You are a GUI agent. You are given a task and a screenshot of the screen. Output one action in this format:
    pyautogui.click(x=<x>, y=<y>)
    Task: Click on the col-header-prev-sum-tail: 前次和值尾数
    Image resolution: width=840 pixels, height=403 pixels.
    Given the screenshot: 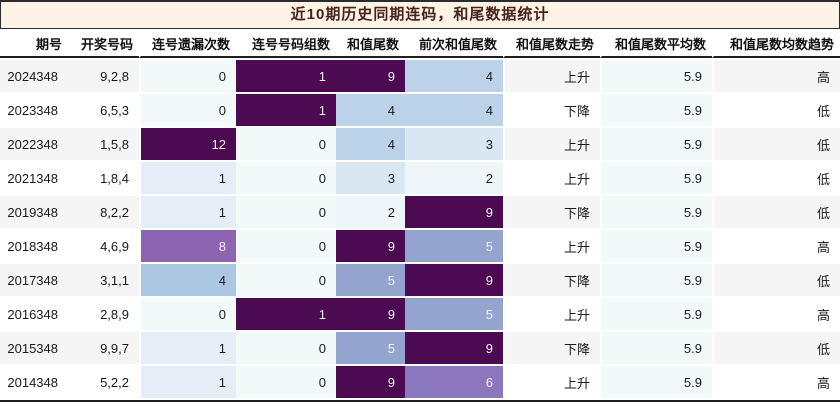 What is the action you would take?
    pyautogui.click(x=454, y=44)
    